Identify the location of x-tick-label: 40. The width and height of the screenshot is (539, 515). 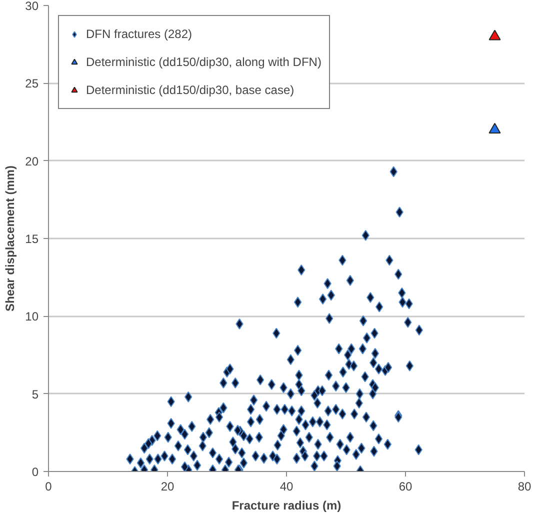
(287, 487).